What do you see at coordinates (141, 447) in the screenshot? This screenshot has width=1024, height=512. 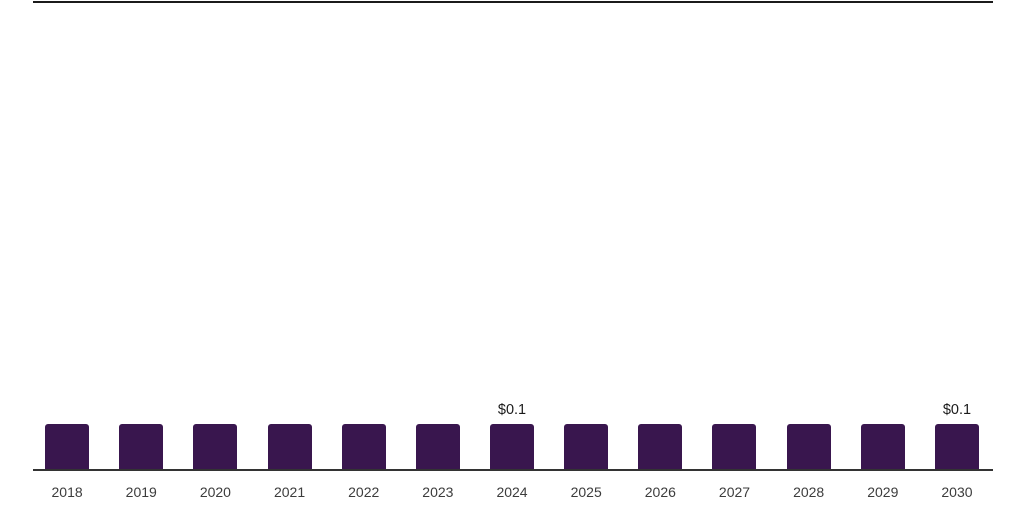 I see `bar-2019` at bounding box center [141, 447].